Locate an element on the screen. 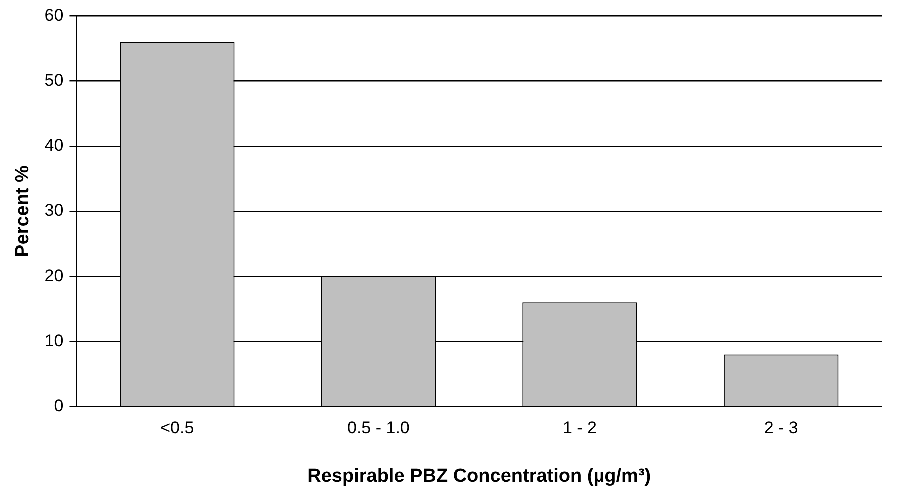  y-tick-label: 50 is located at coordinates (54, 80).